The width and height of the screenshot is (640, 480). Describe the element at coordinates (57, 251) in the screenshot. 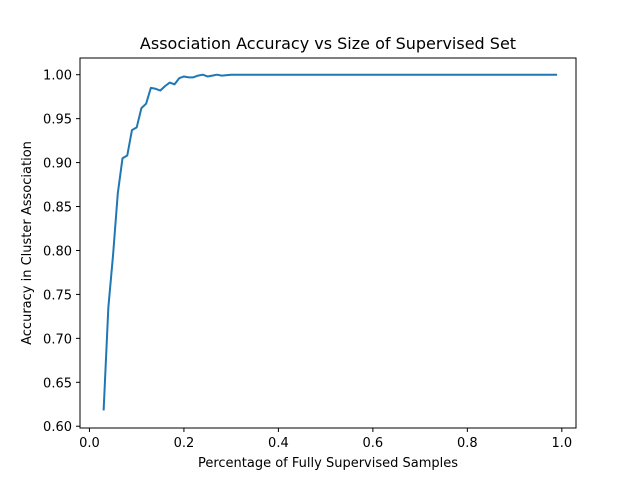

I see `y-tick-label: 0.80` at that location.